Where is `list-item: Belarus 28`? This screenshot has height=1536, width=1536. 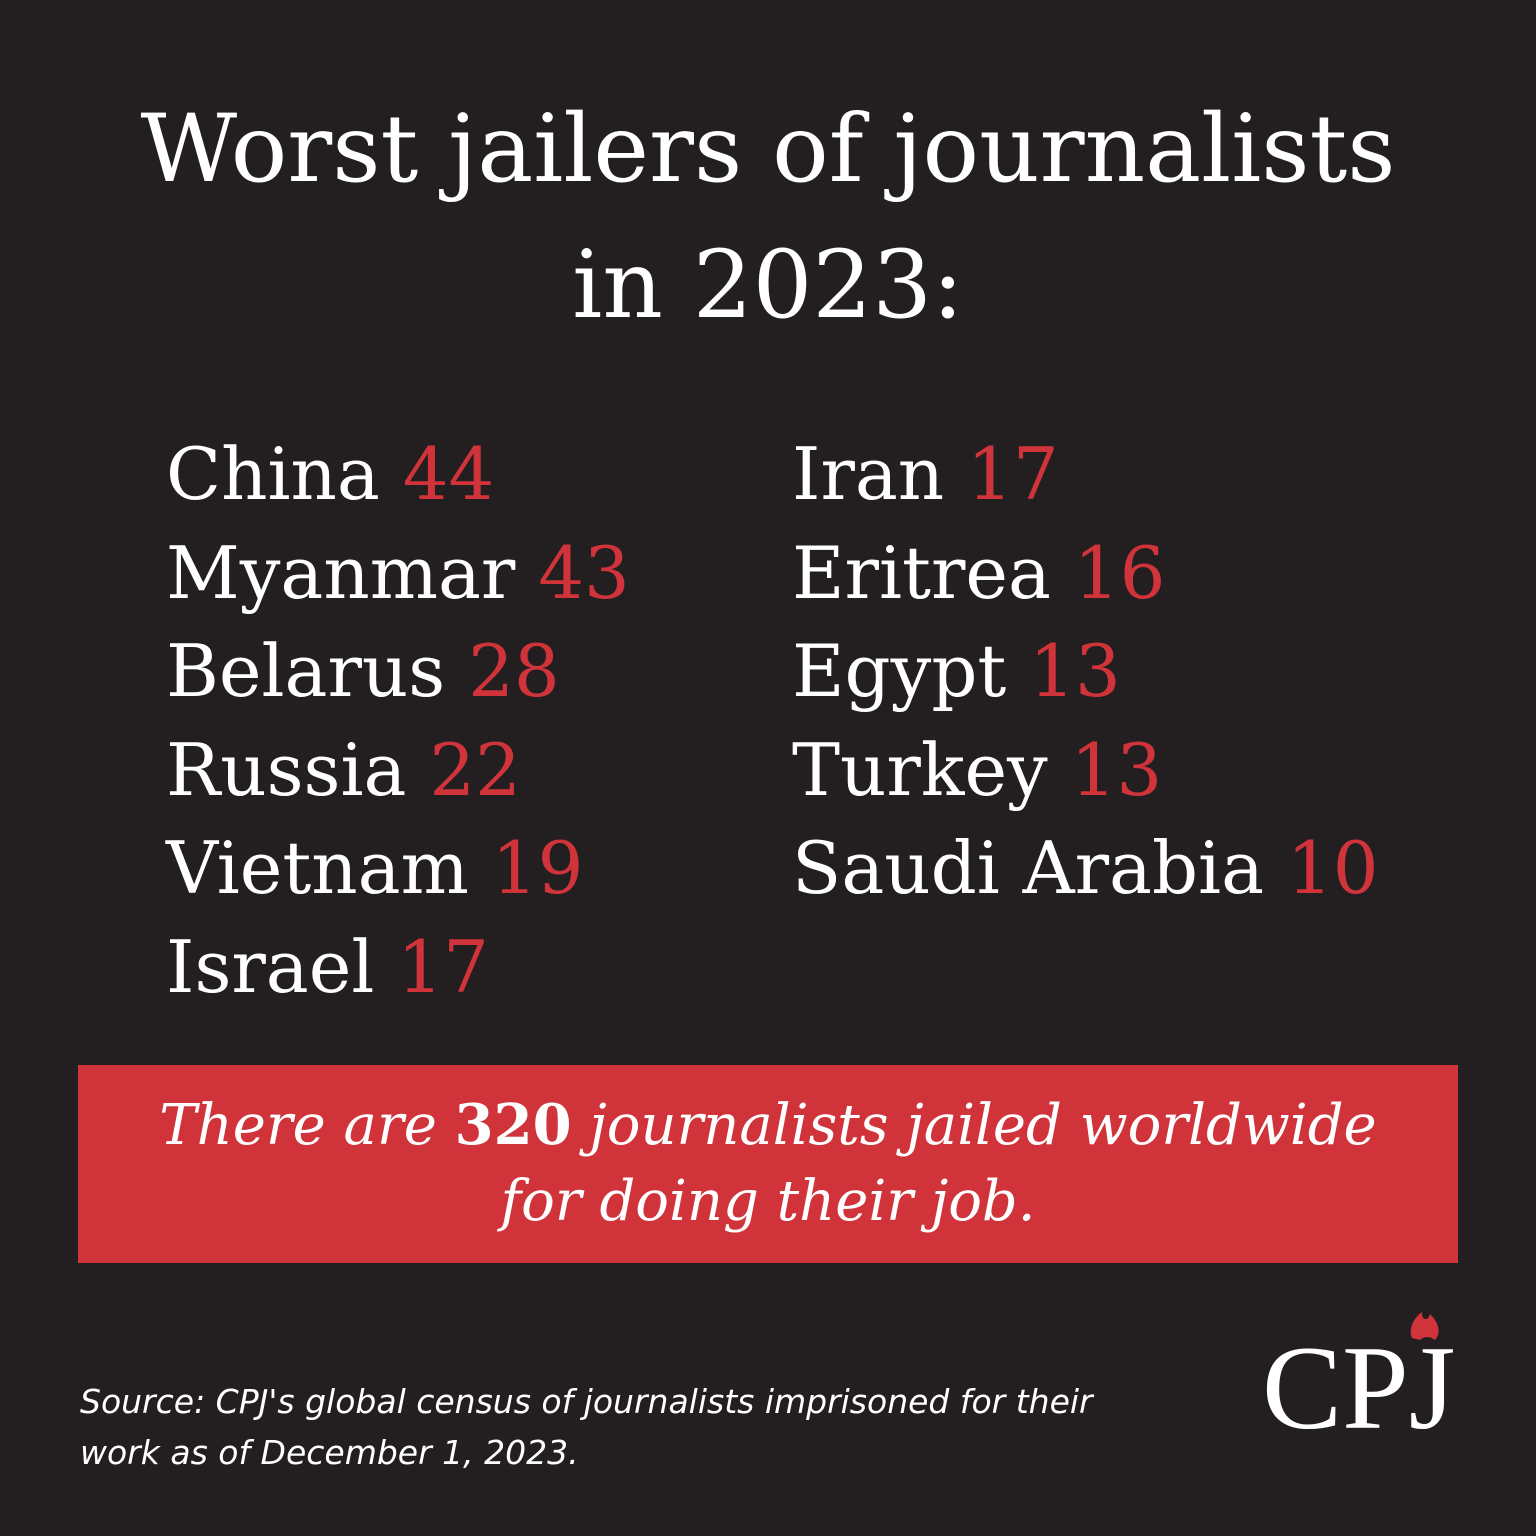
list-item: Belarus 28 is located at coordinates (398, 671).